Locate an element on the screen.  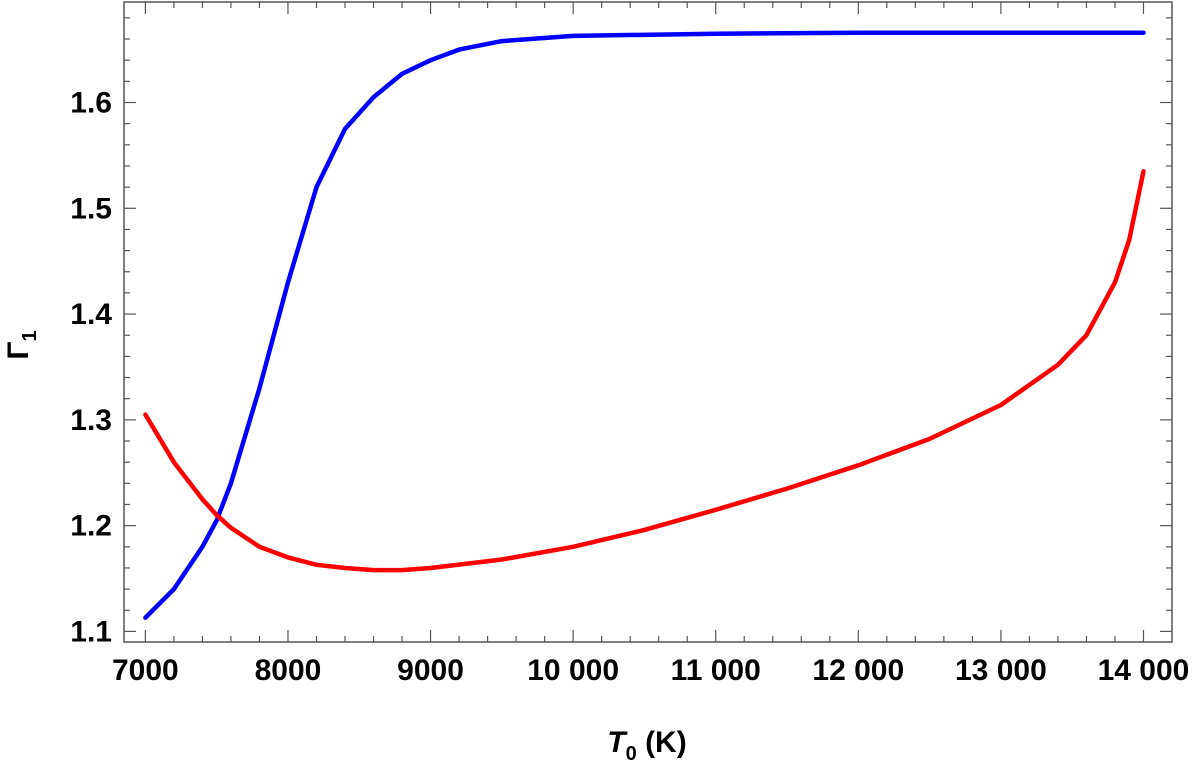
x-tick-label: 9000 is located at coordinates (430, 670).